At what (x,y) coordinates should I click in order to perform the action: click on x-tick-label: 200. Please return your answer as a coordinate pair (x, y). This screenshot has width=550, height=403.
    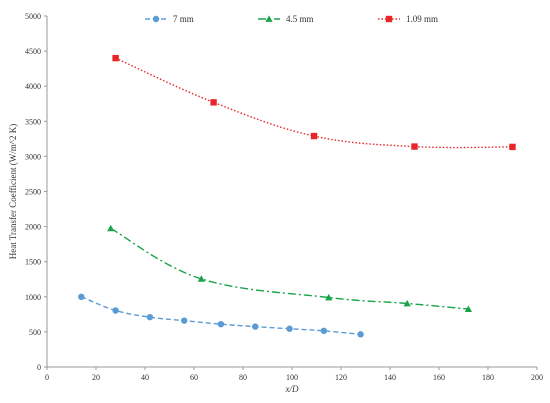
    Looking at the image, I should click on (537, 377).